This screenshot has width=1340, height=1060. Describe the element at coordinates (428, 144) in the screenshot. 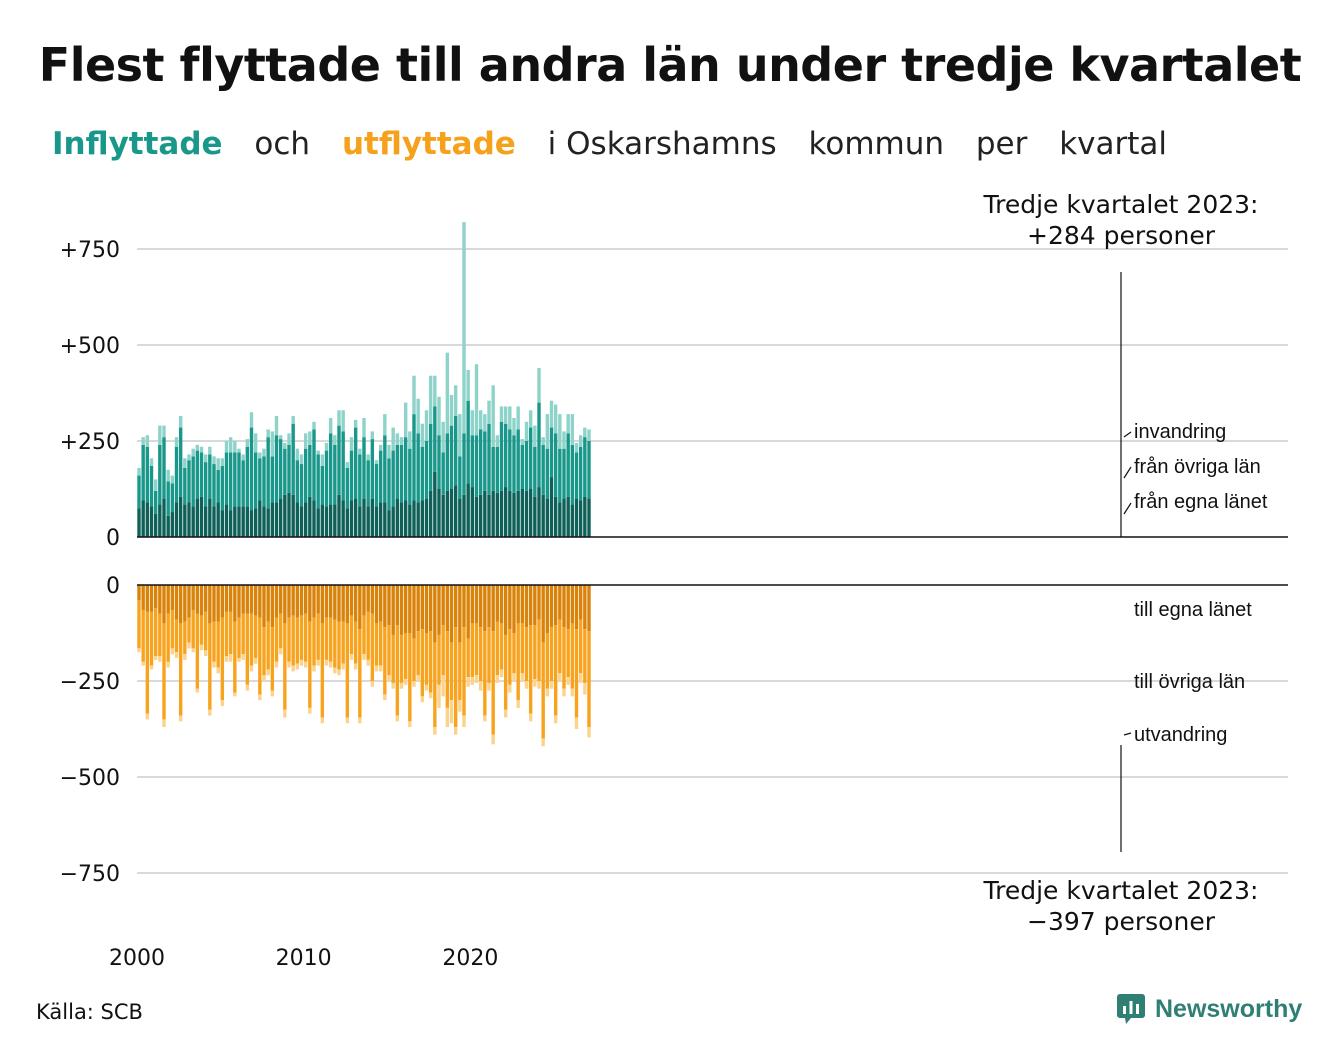

I see `subtitle-utflyttade: utflyttade` at that location.